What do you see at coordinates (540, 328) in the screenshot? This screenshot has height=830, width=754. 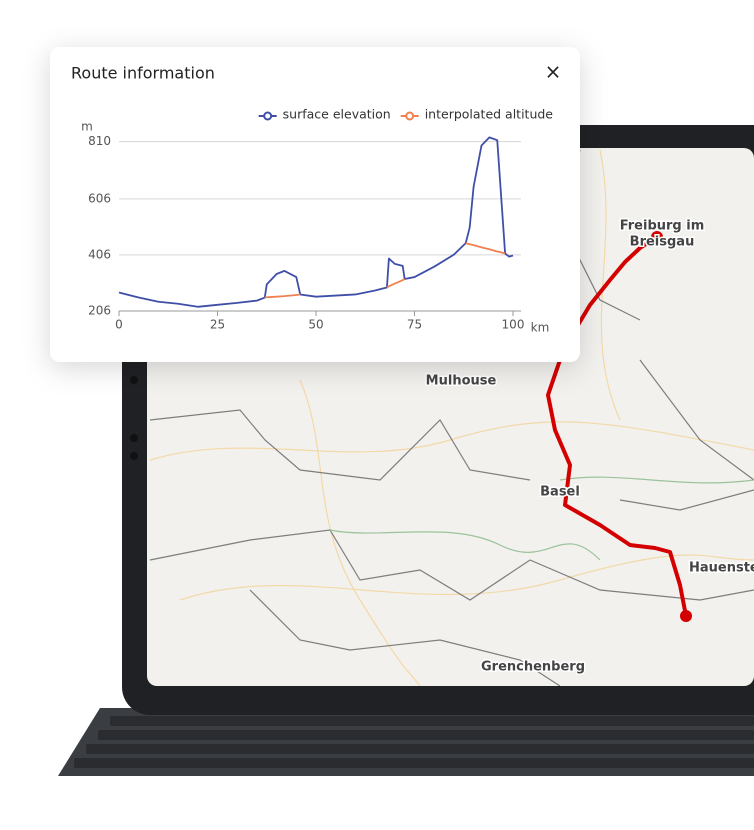 I see `x-axis-label: km` at bounding box center [540, 328].